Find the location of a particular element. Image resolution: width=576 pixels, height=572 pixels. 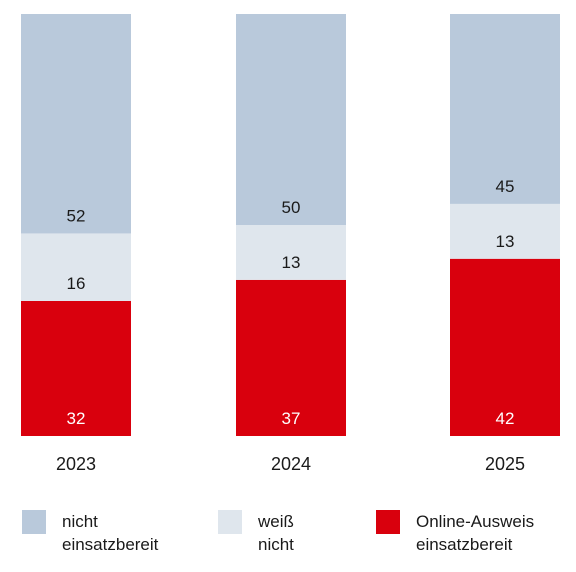

legend-label-1-line-1: nicht is located at coordinates (276, 544).